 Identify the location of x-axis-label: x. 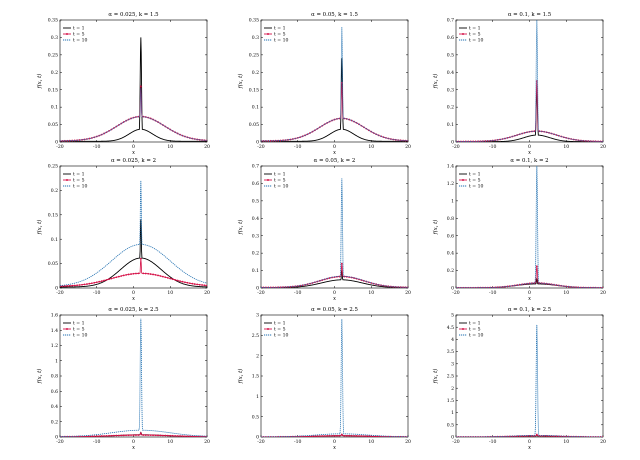
(133, 153).